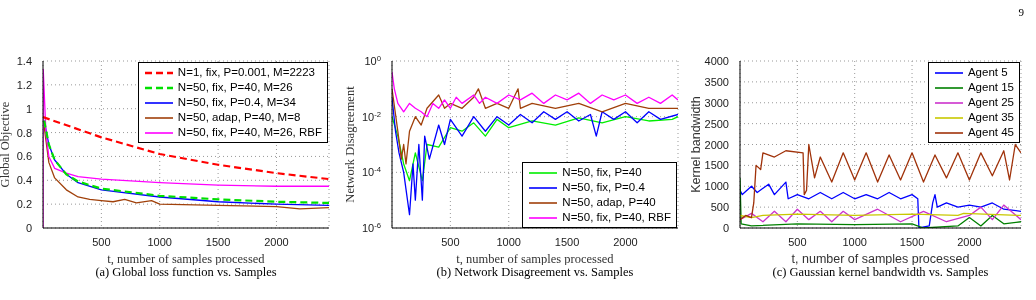  Describe the element at coordinates (24, 180) in the screenshot. I see `y-tick-label: 0.4` at that location.